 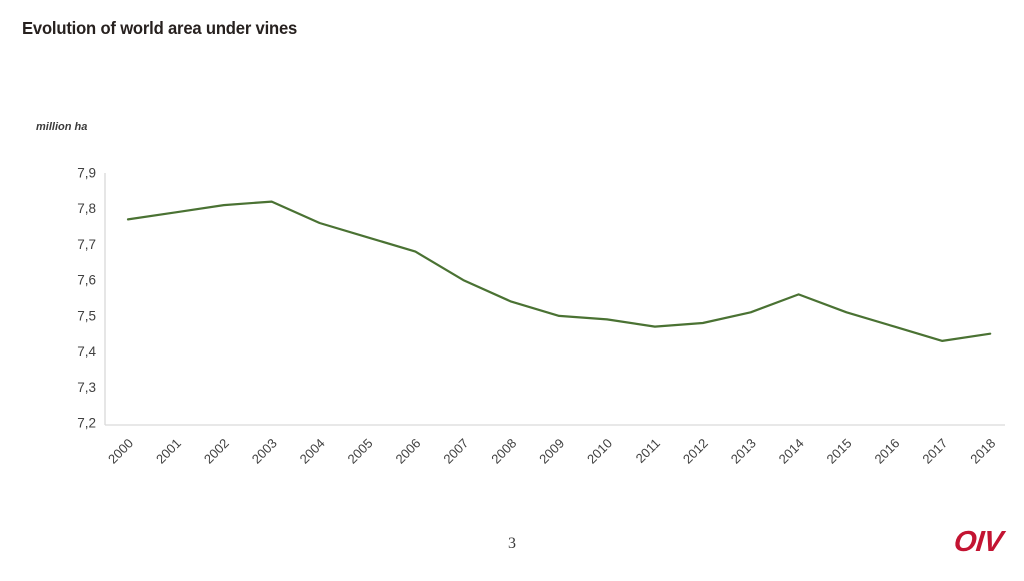 What do you see at coordinates (312, 451) in the screenshot?
I see `x-tick-label: 2004` at bounding box center [312, 451].